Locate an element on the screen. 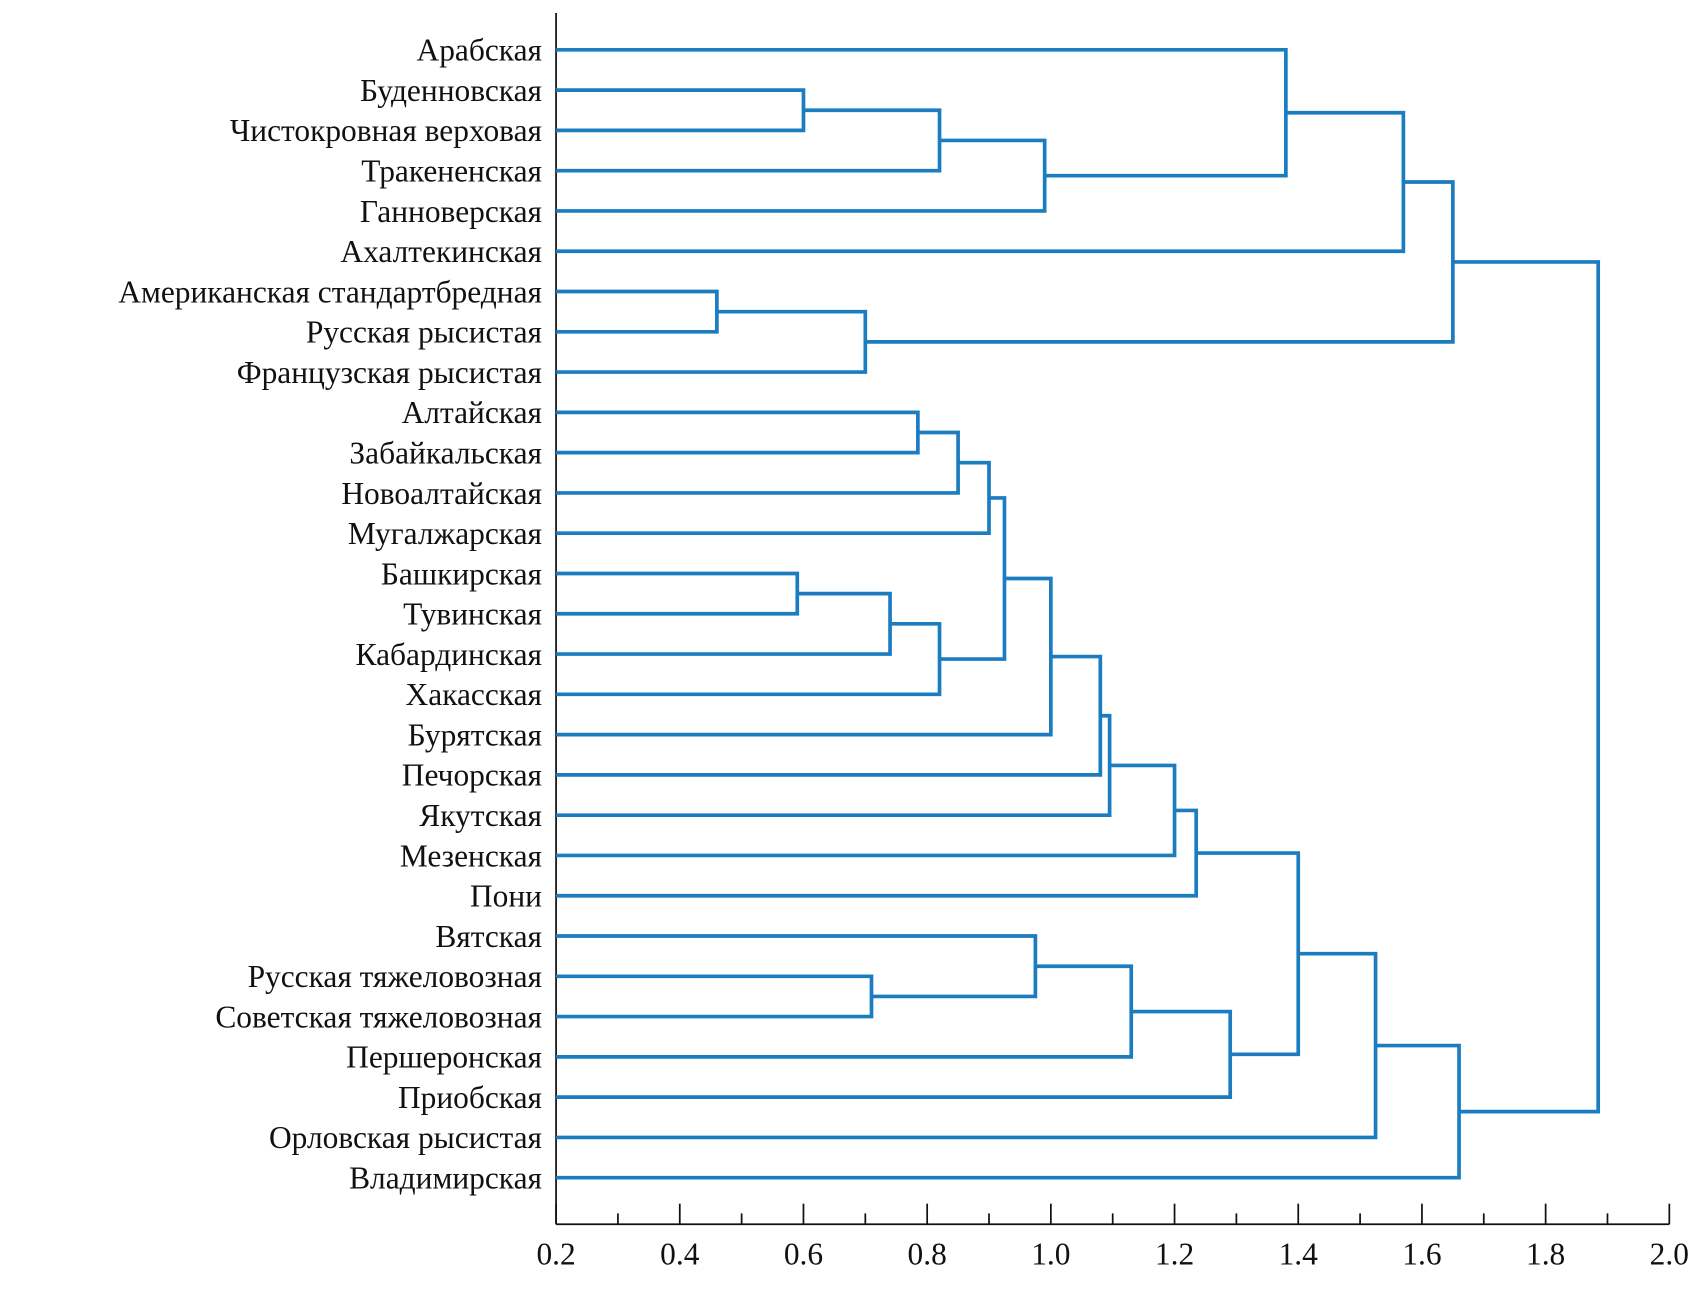 The image size is (1691, 1299). leaf-label: Французская рысистая is located at coordinates (389, 372).